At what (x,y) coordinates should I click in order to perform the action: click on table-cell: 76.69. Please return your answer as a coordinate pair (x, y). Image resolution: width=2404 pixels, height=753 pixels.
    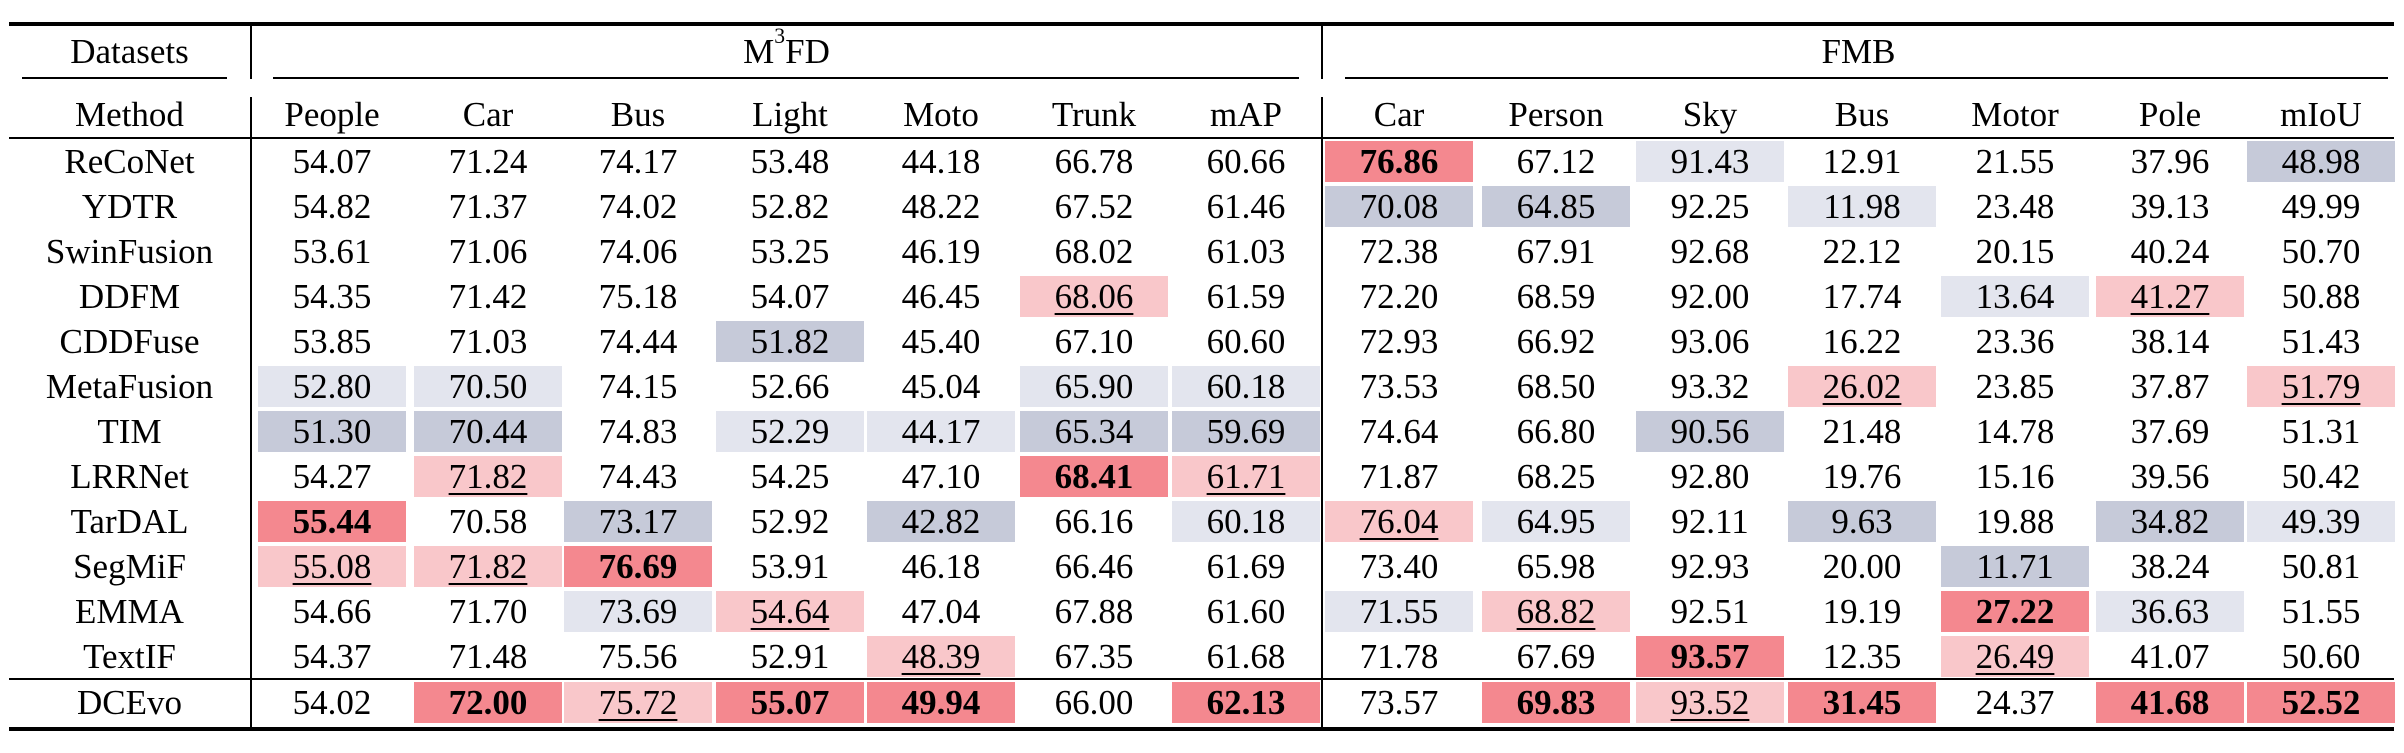
    Looking at the image, I should click on (638, 566).